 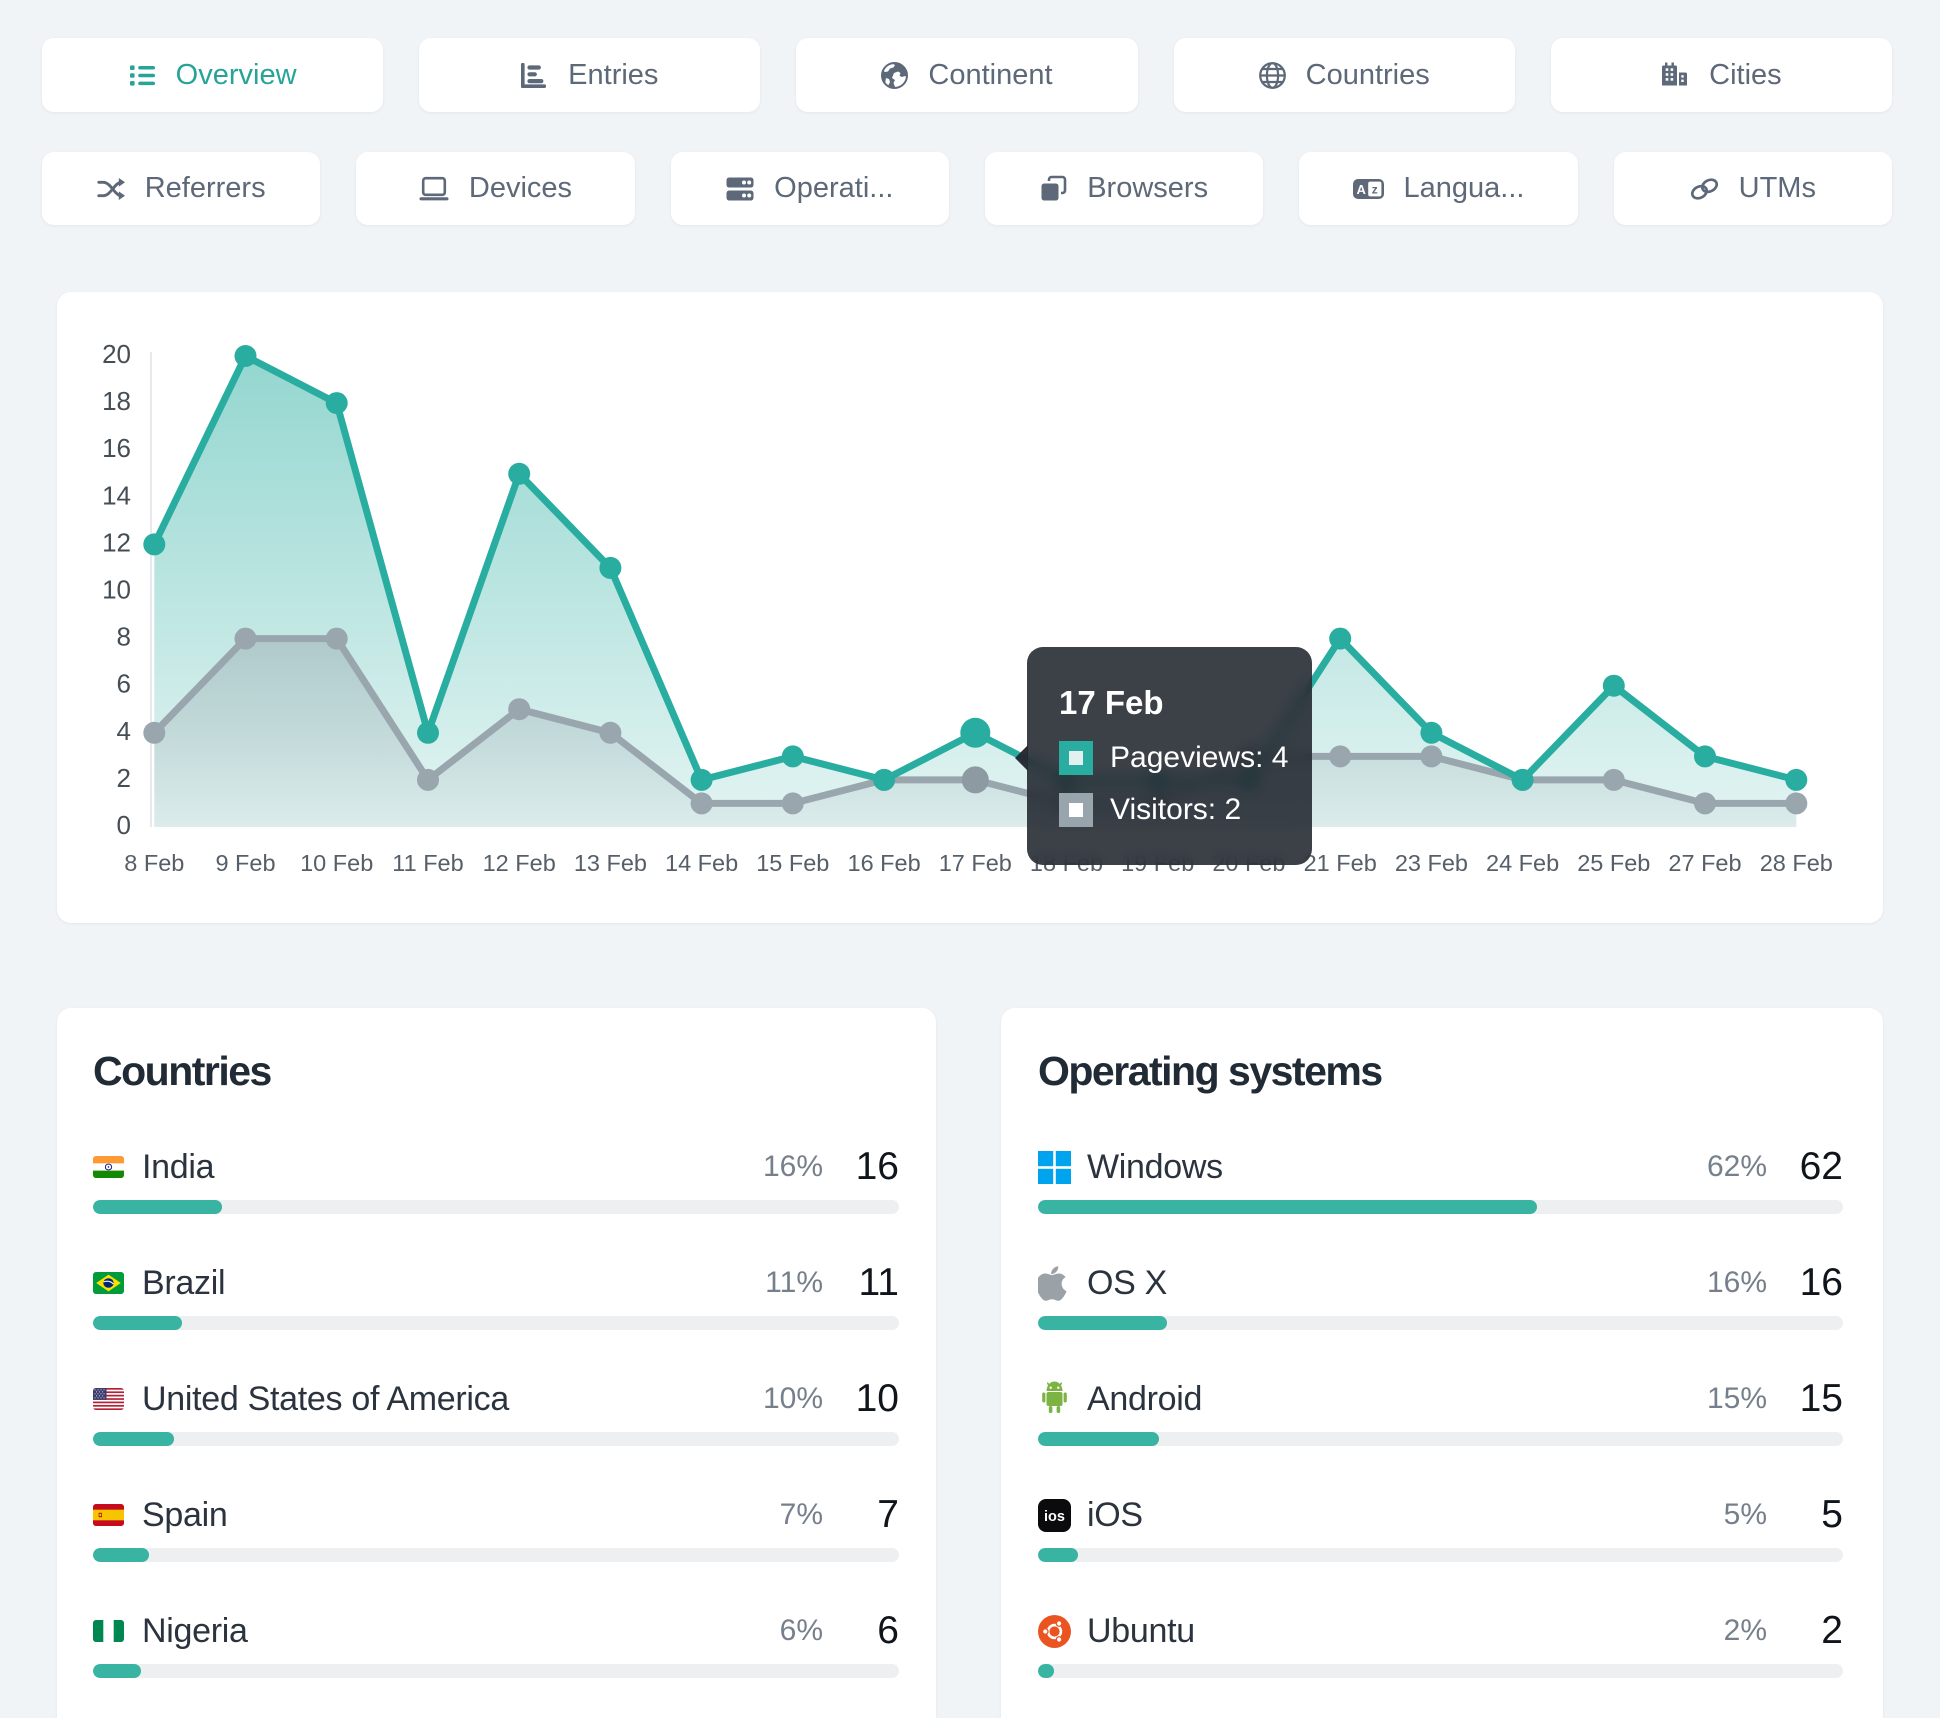 What do you see at coordinates (1374, 189) in the screenshot?
I see `svg-text: z` at bounding box center [1374, 189].